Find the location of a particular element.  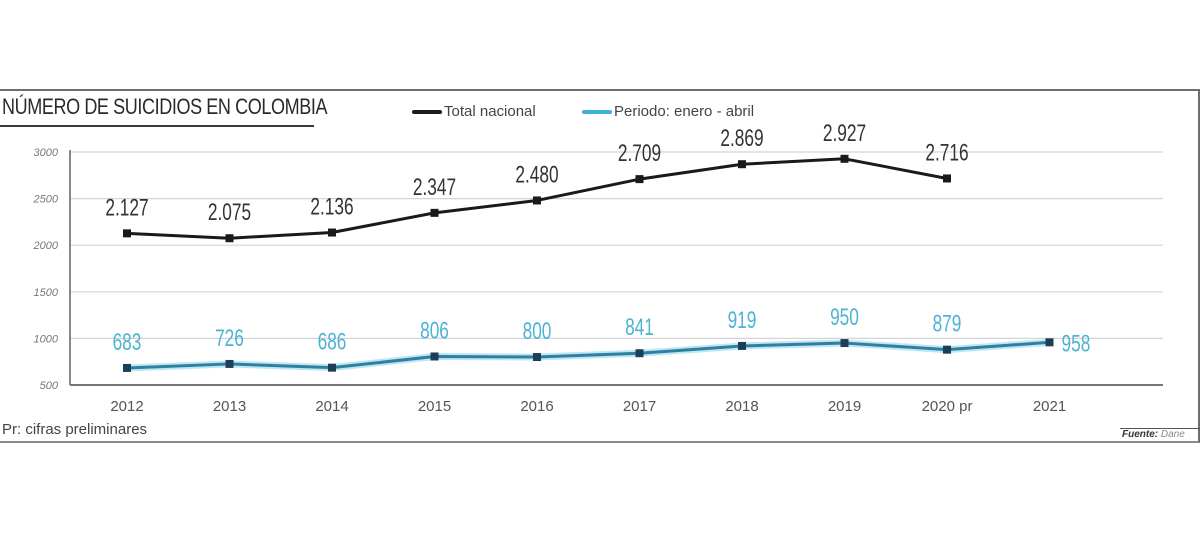

x-tick-label: 2019 is located at coordinates (844, 406).